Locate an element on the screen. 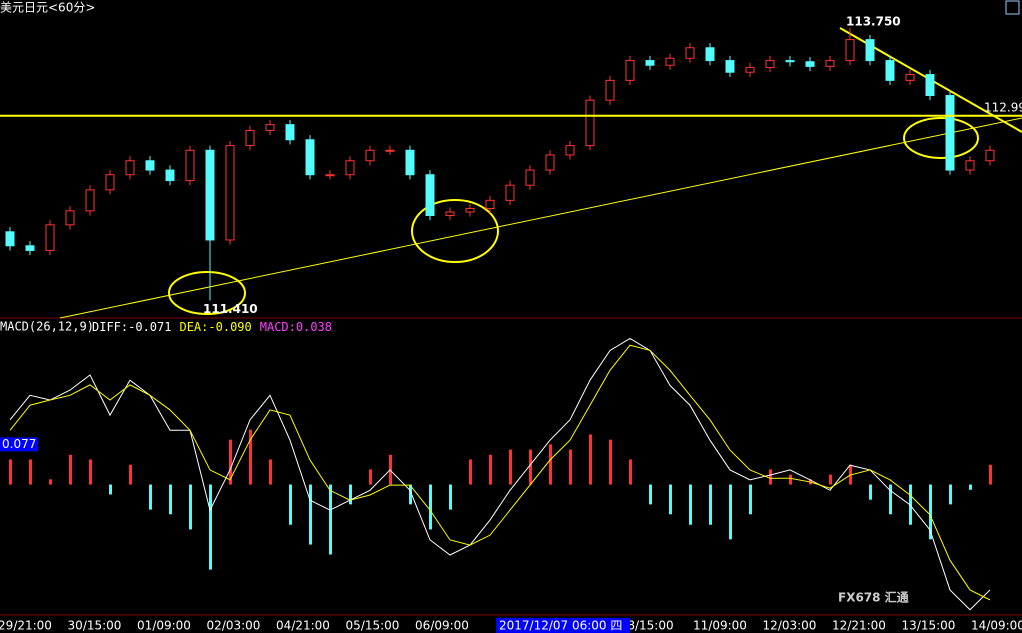  indicator-value: 0.038 is located at coordinates (314, 327).